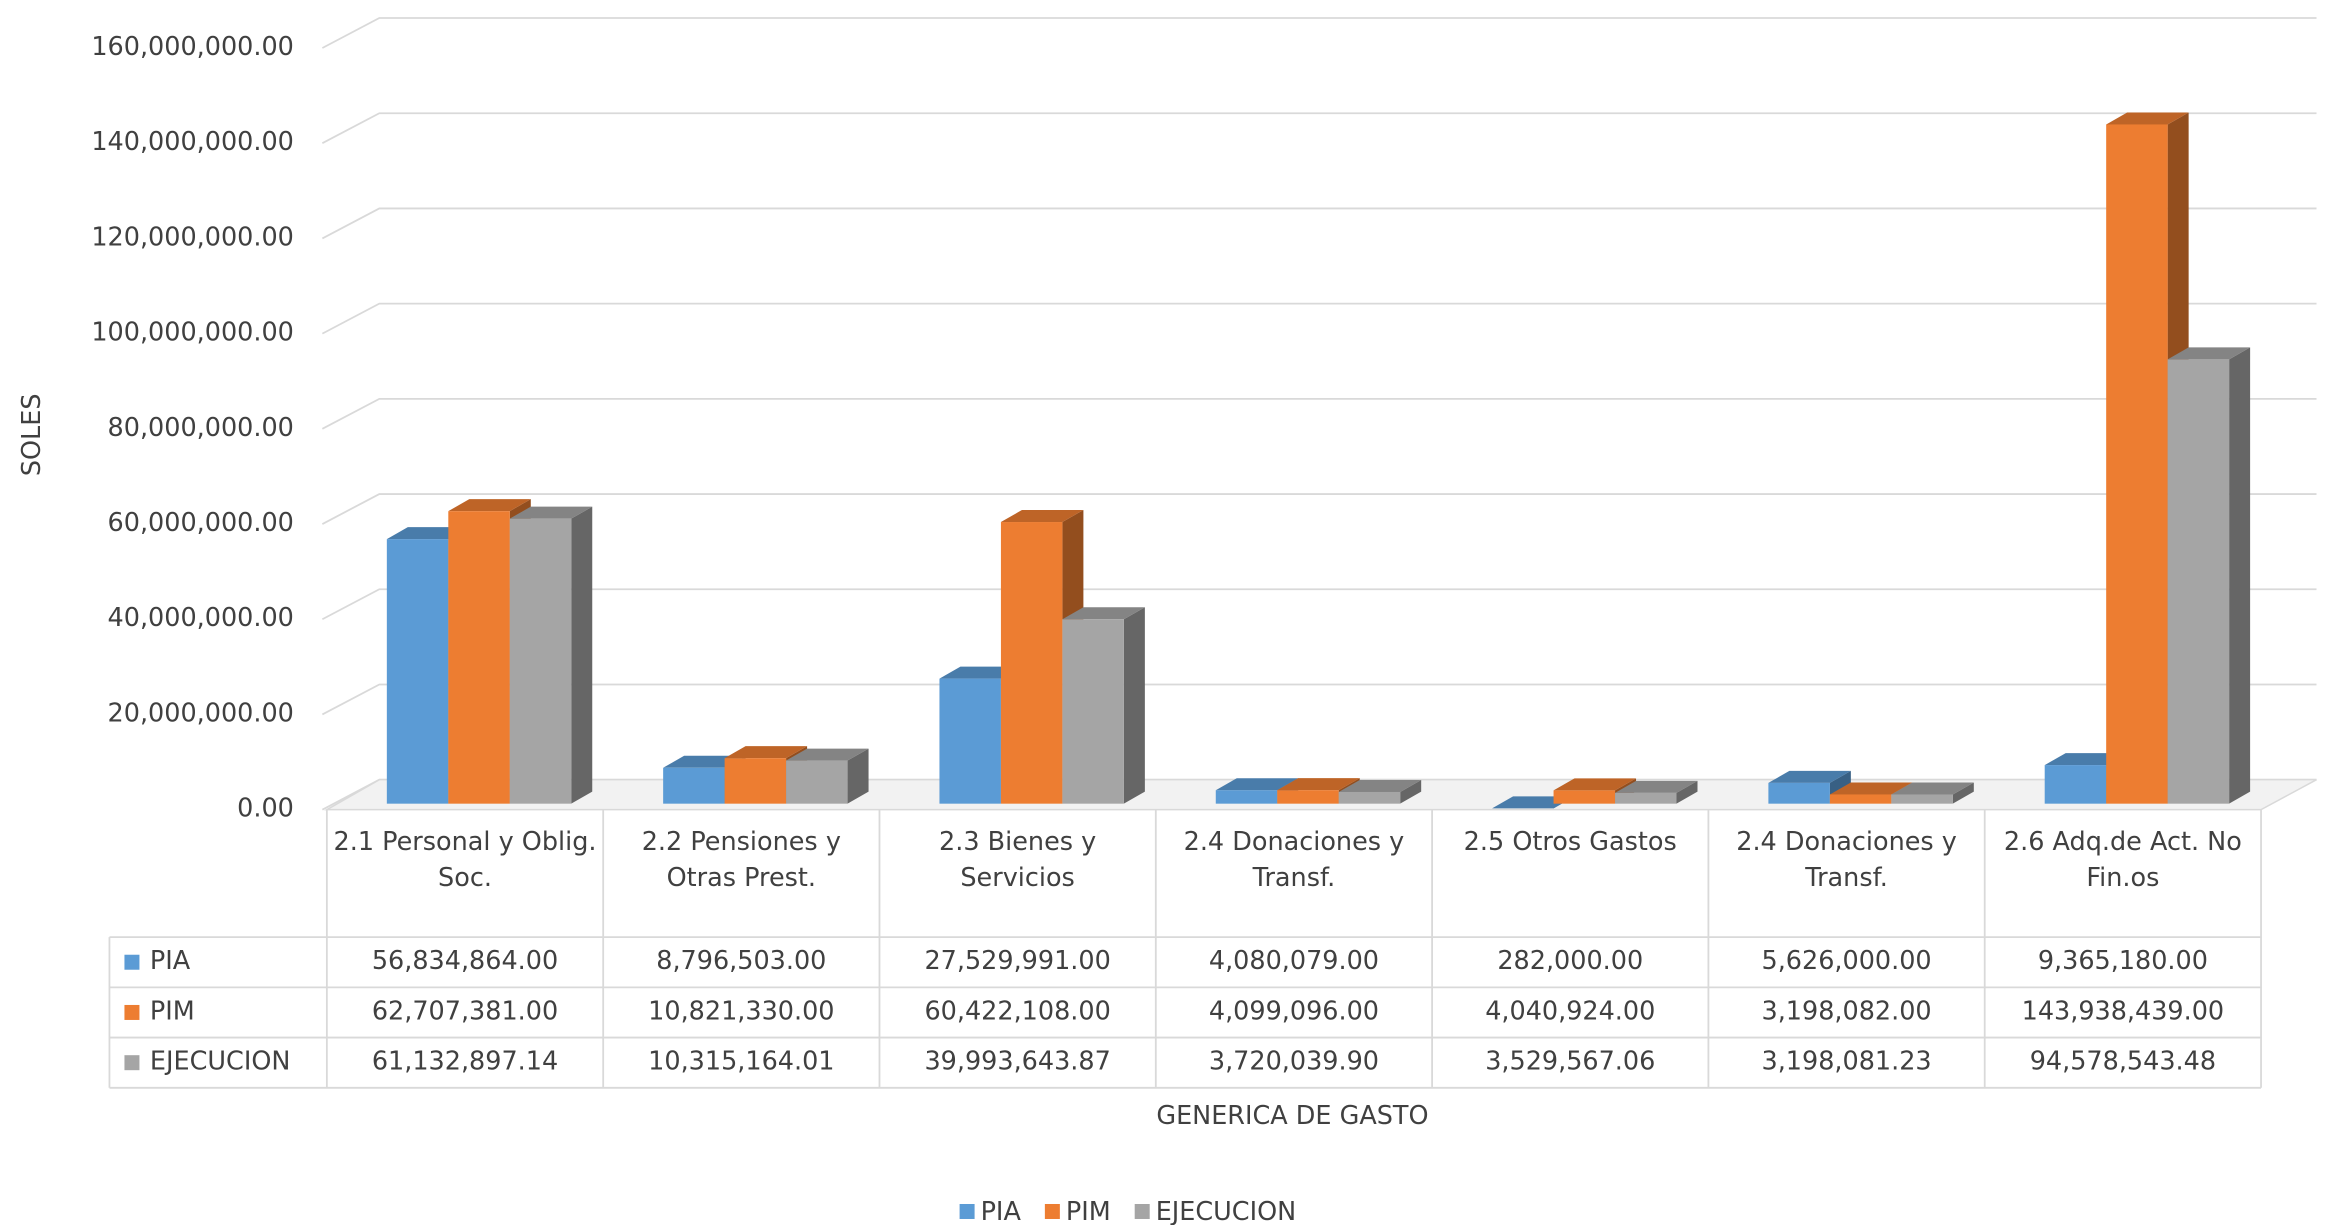  I want to click on x-tick-label: 2.1 Personal y Oblig. Soc., so click(465, 860).